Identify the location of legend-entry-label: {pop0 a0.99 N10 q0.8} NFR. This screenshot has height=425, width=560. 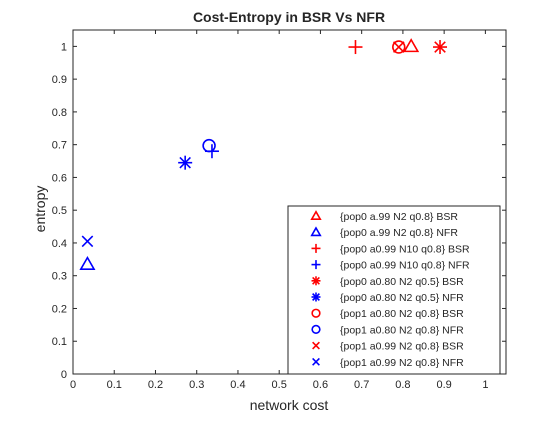
(405, 266).